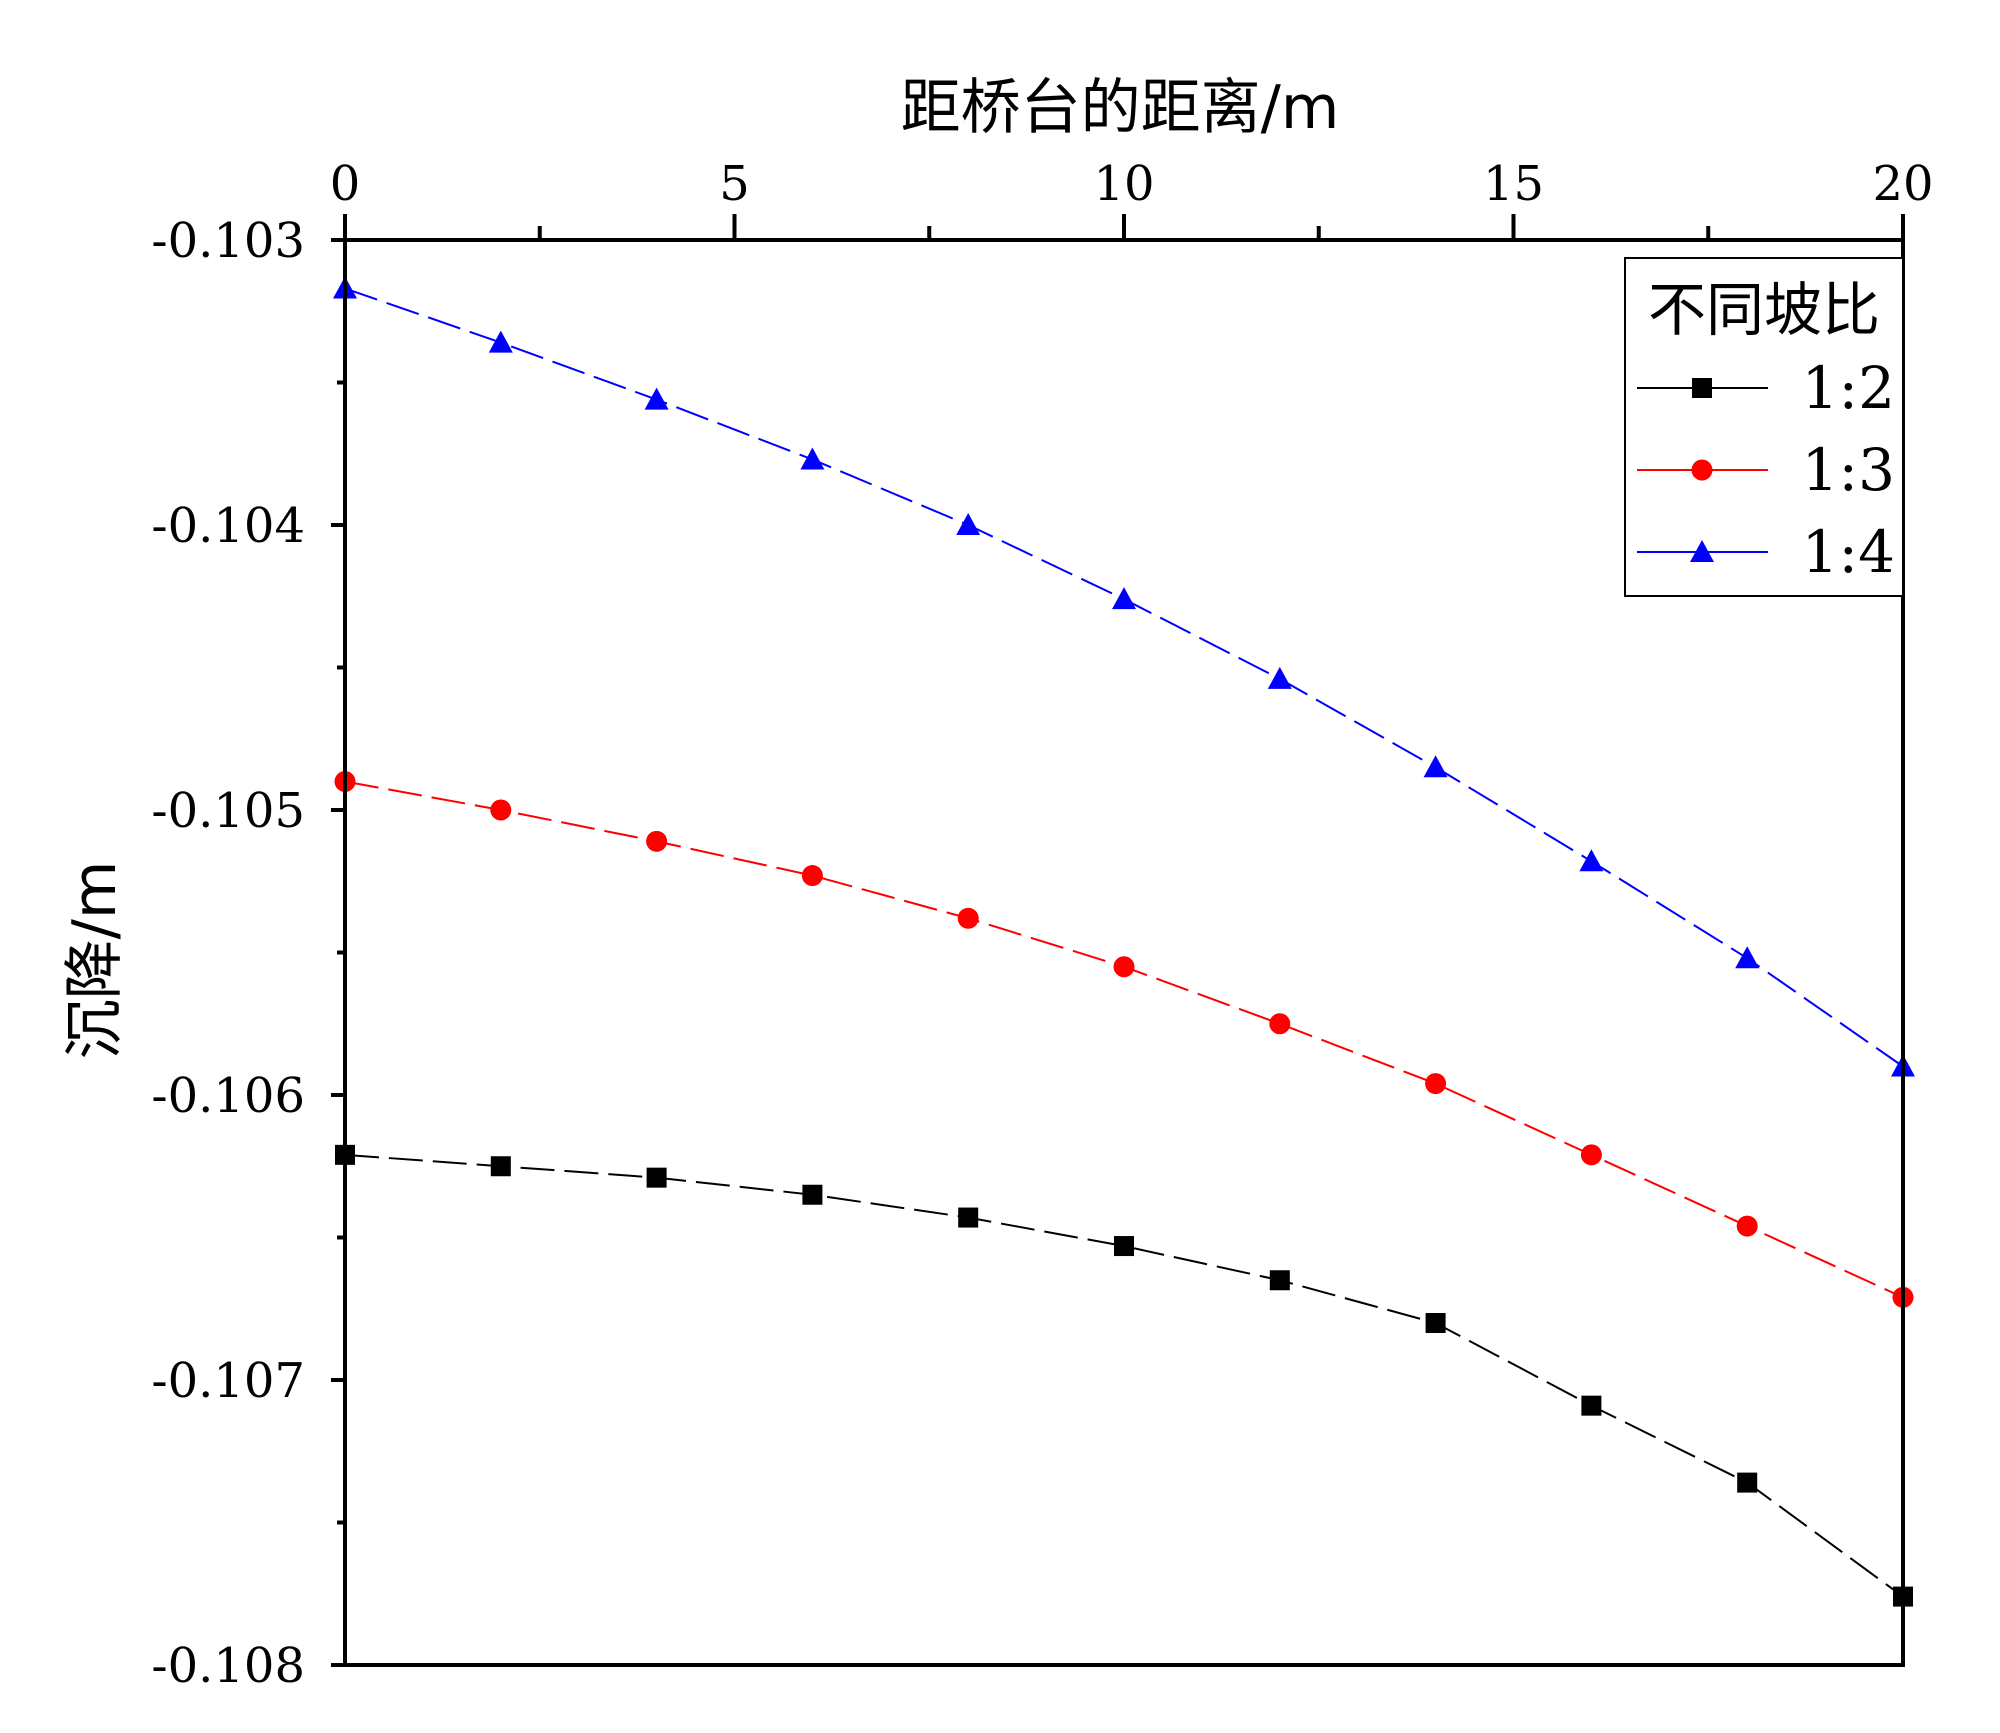  I want to click on legend-label: 1:3, so click(1848, 470).